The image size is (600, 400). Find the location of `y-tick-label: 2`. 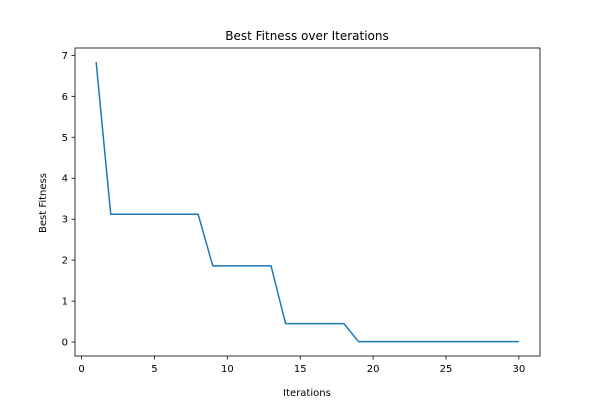

y-tick-label: 2 is located at coordinates (65, 261).